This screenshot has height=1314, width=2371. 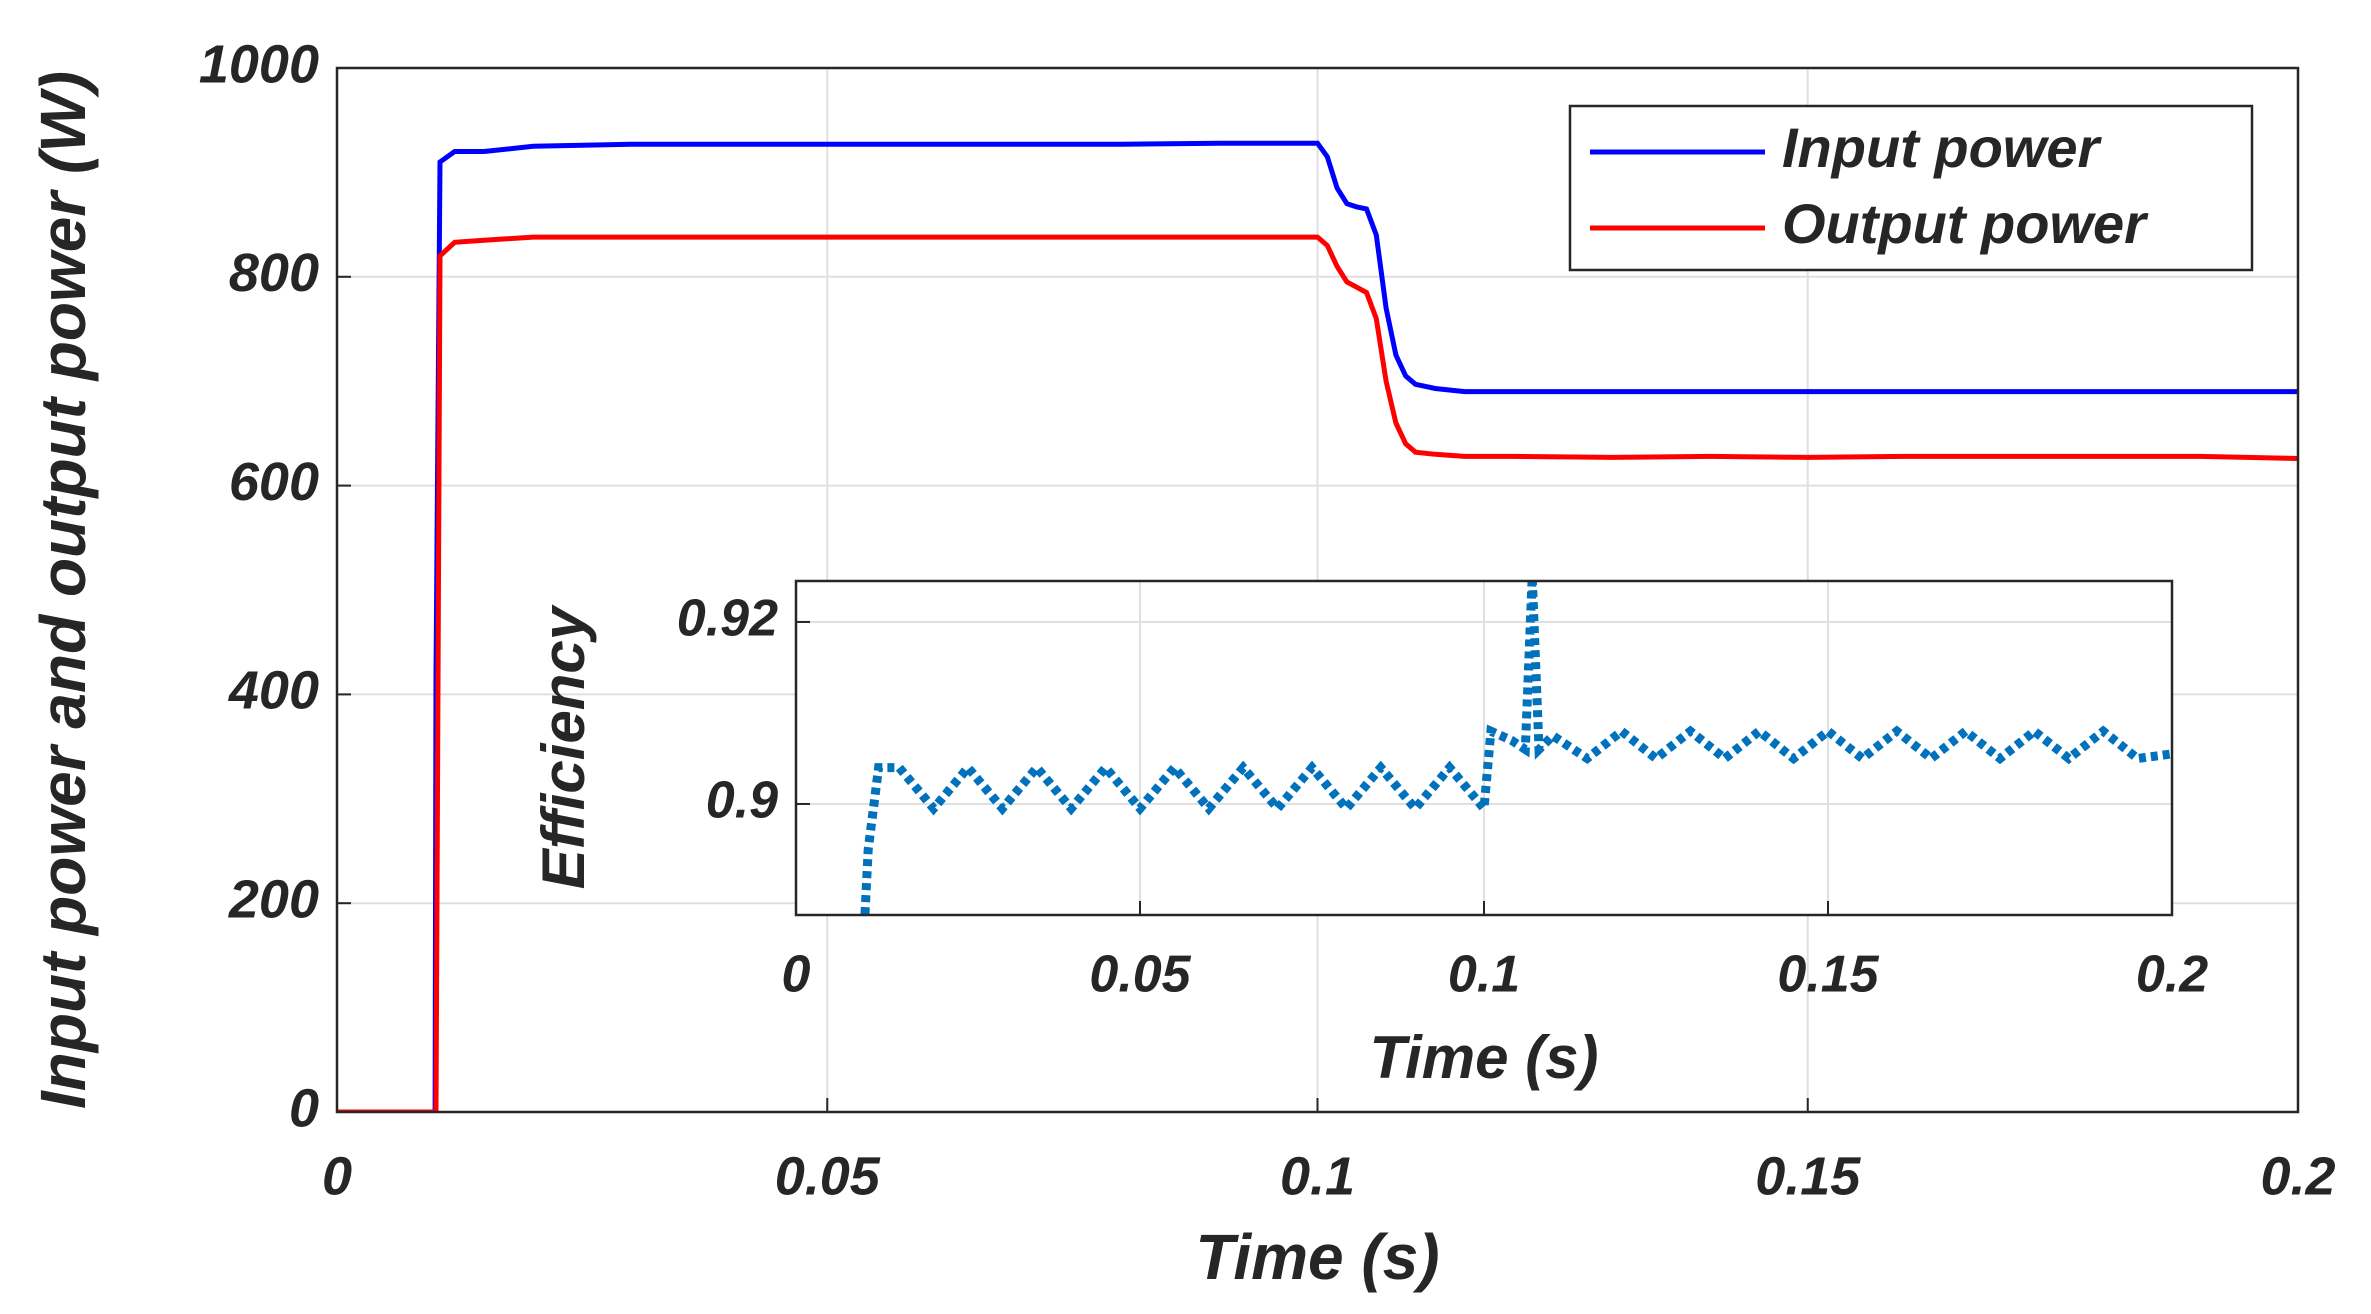 What do you see at coordinates (274, 273) in the screenshot?
I see `y-tick-label: 800` at bounding box center [274, 273].